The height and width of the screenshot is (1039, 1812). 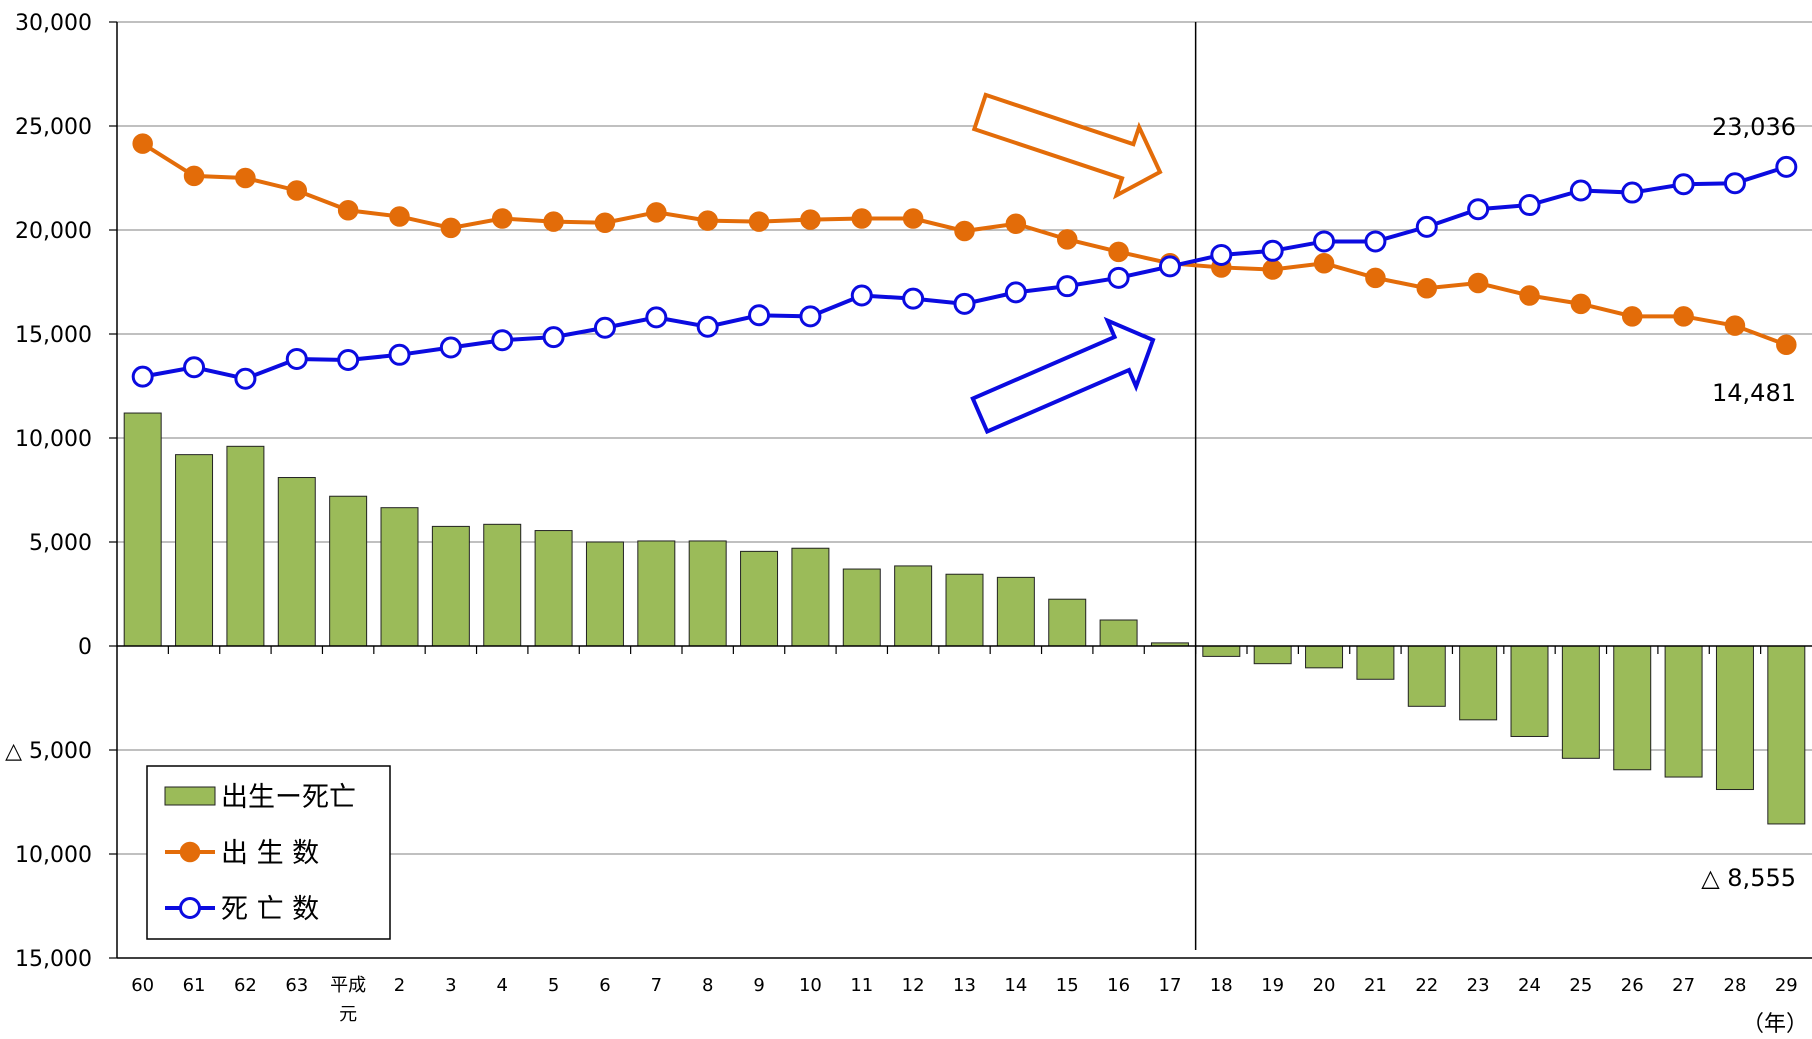 What do you see at coordinates (190, 796) in the screenshot?
I see `legend-swatch-bar` at bounding box center [190, 796].